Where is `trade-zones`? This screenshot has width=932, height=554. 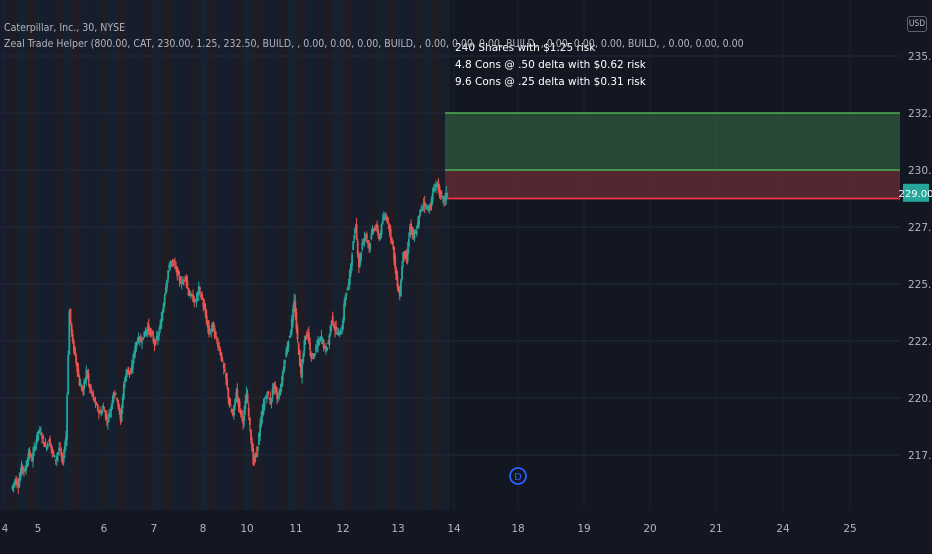 trade-zones is located at coordinates (672, 156).